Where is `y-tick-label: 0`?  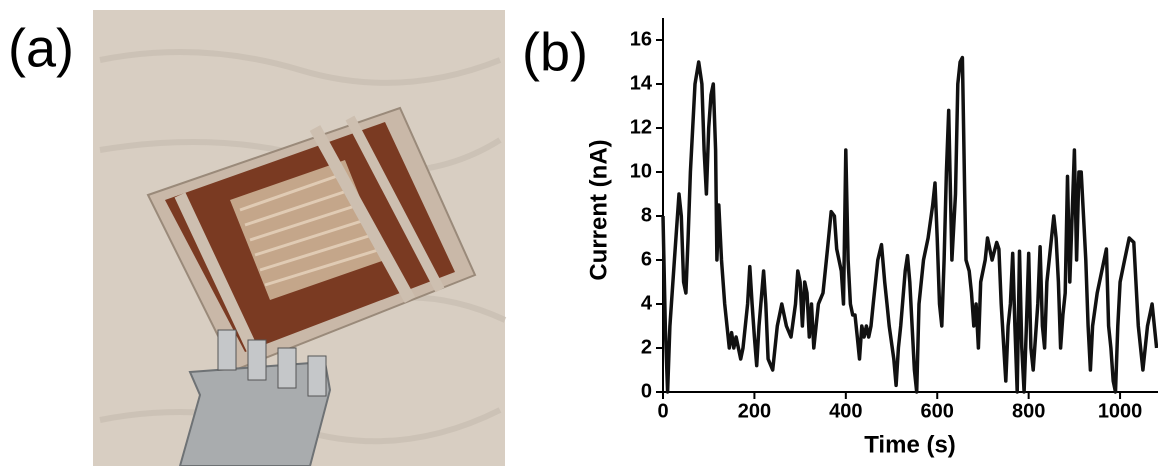
y-tick-label: 0 is located at coordinates (646, 391).